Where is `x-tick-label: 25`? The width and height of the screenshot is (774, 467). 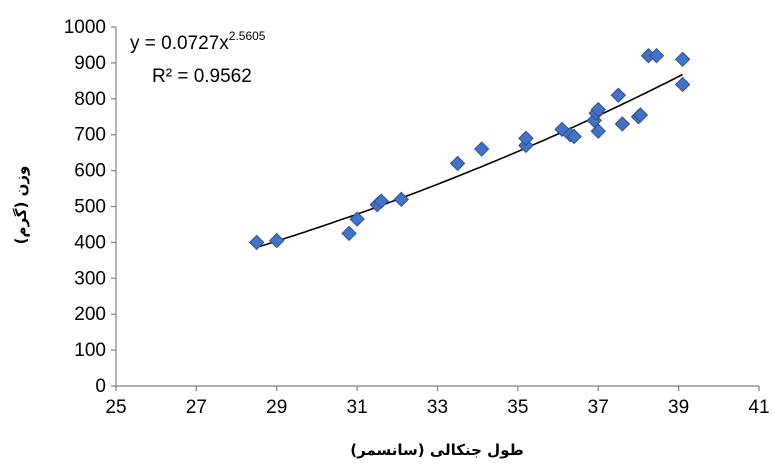 x-tick-label: 25 is located at coordinates (115, 407).